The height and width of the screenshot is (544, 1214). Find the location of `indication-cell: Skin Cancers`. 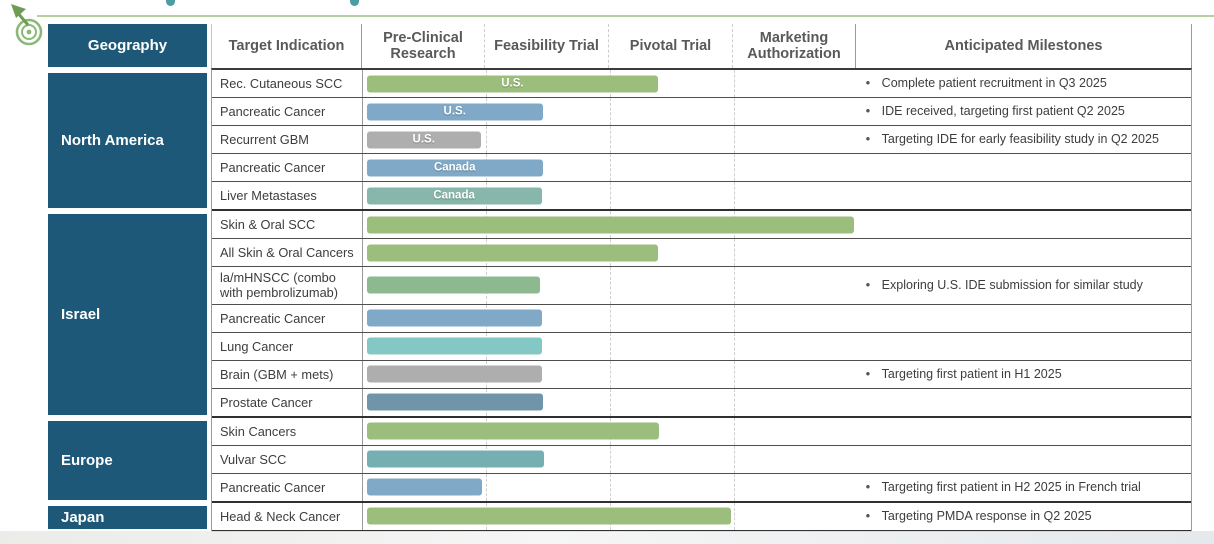

indication-cell: Skin Cancers is located at coordinates (287, 431).